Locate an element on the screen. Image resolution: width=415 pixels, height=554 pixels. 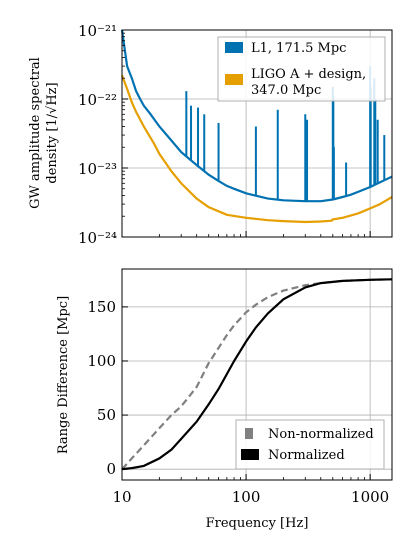
legend-label-ligo-a-line2: 347.0 Mpc is located at coordinates (286, 90).